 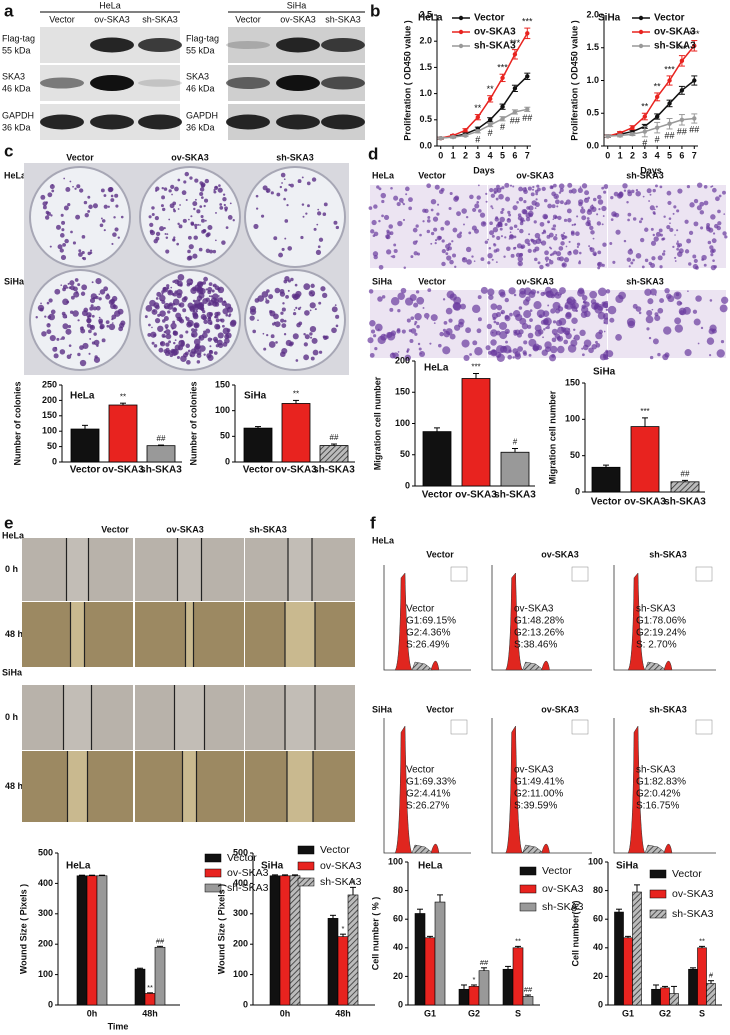 What do you see at coordinates (502, 127) in the screenshot?
I see `significance-mark: #` at bounding box center [502, 127].